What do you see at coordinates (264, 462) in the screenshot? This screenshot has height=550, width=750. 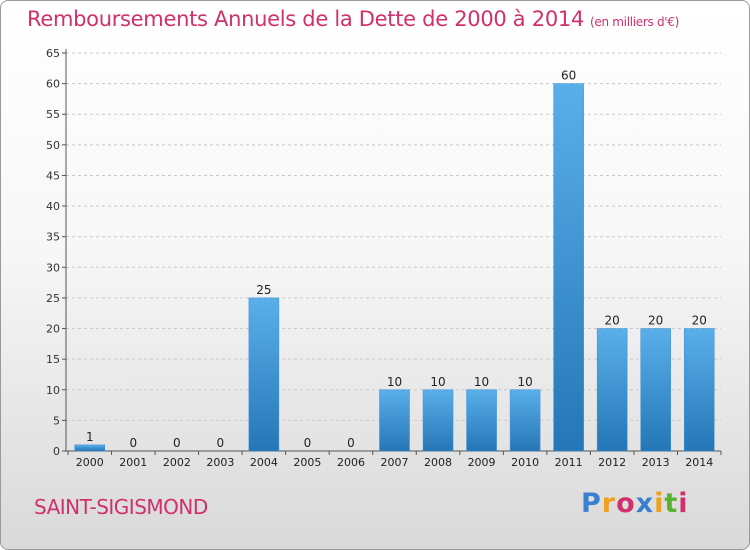 I see `x-tick-label: 2004` at bounding box center [264, 462].